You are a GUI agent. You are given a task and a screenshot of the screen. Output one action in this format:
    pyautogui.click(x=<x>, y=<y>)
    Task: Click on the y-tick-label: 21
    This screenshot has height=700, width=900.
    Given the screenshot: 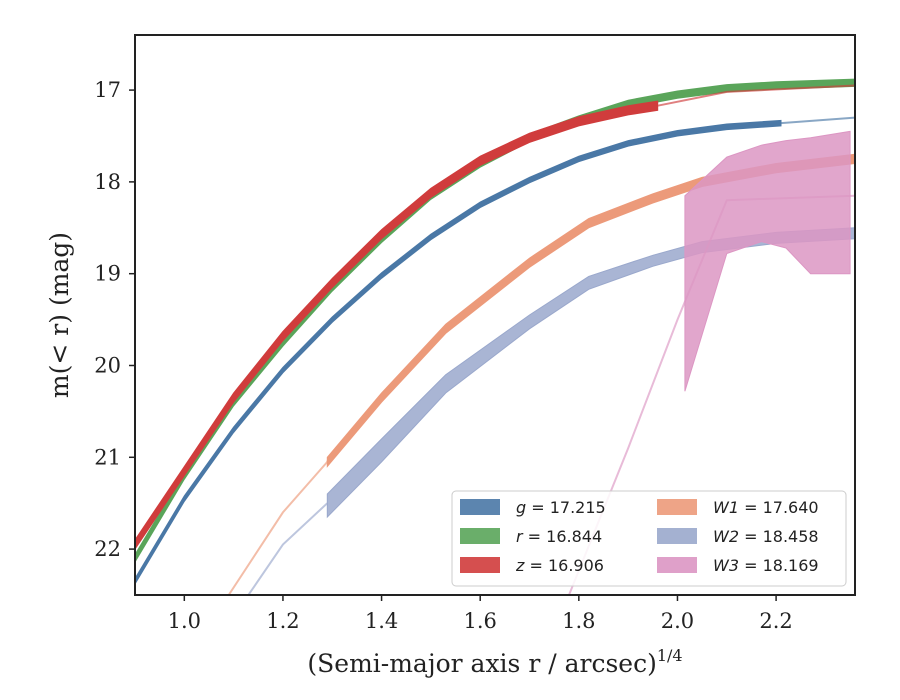 What is the action you would take?
    pyautogui.click(x=107, y=457)
    